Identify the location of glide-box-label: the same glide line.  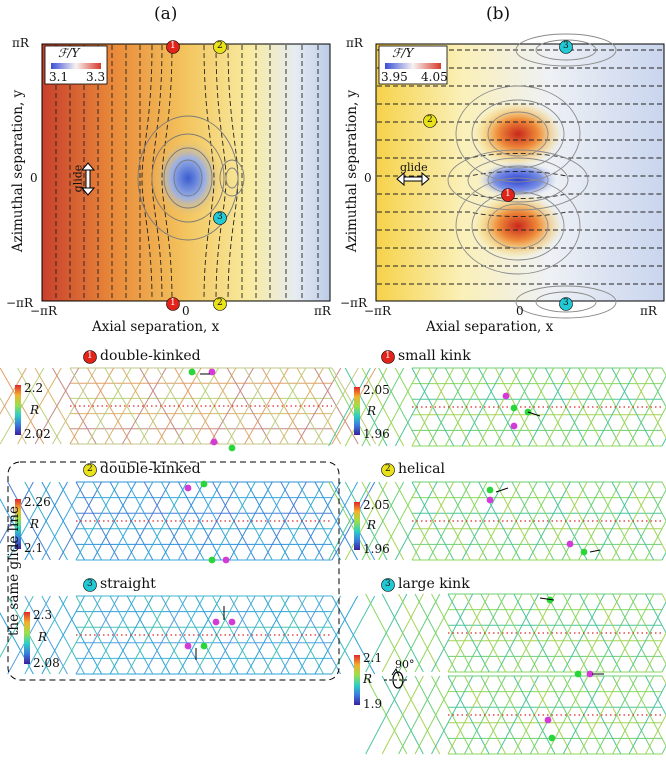
(14, 571).